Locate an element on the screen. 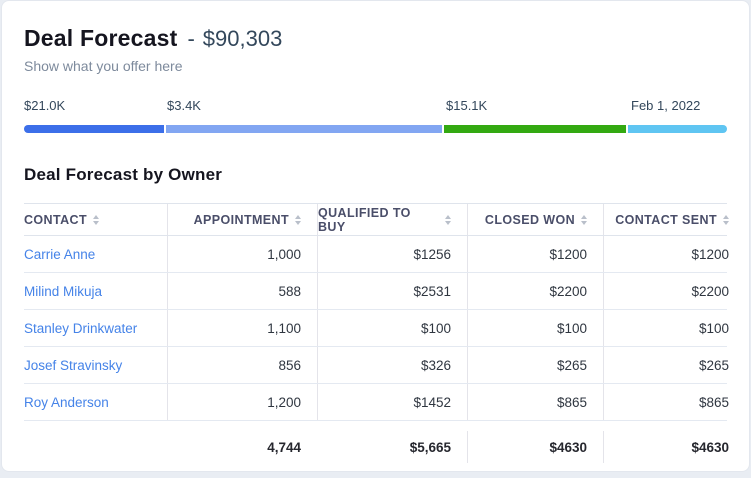 The height and width of the screenshot is (478, 751). column-header-label: CONTACT SENT is located at coordinates (666, 219).